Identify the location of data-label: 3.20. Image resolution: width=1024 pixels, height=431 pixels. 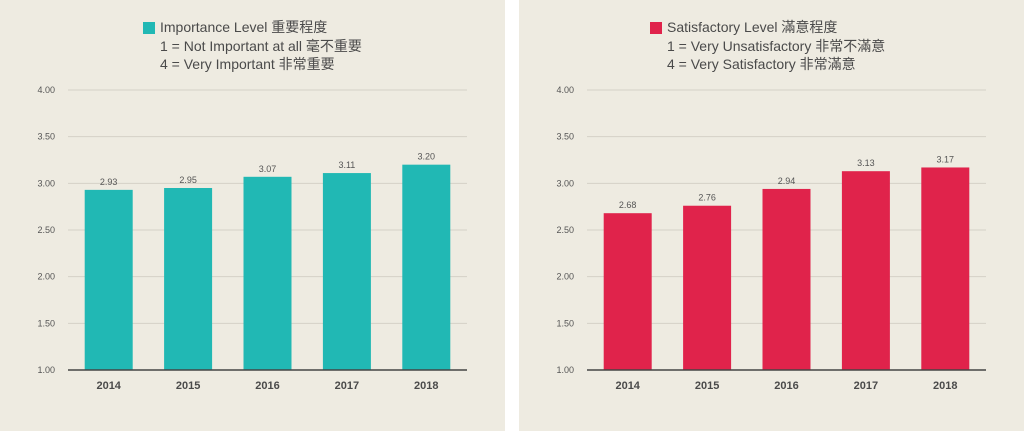
(427, 157).